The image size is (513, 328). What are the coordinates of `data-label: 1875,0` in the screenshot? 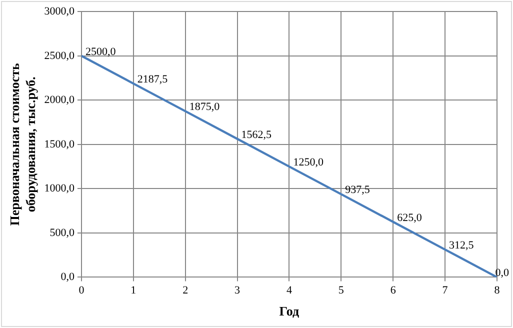 It's located at (204, 107).